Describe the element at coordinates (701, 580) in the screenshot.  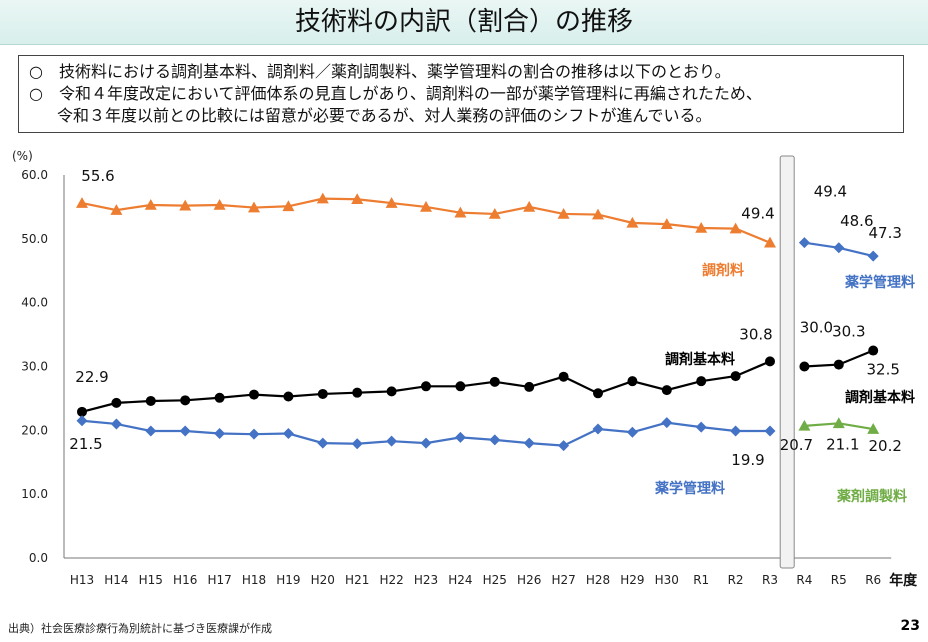
I see `x-tick-label: R1` at that location.